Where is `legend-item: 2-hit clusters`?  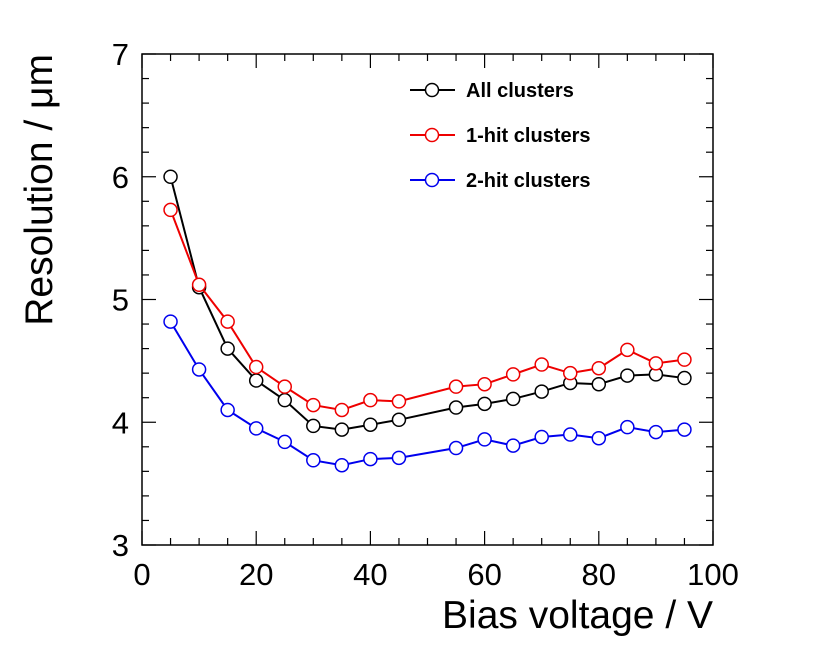
legend-item: 2-hit clusters is located at coordinates (500, 181).